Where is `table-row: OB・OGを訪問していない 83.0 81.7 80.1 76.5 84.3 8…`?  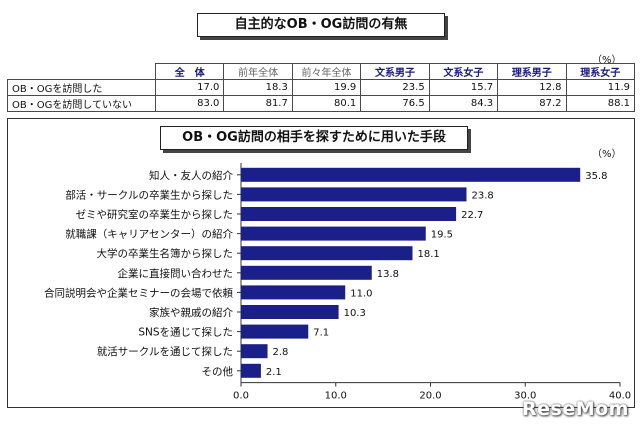
table-row: OB・OGを訪問していない 83.0 81.7 80.1 76.5 84.3 8… is located at coordinates (321, 103).